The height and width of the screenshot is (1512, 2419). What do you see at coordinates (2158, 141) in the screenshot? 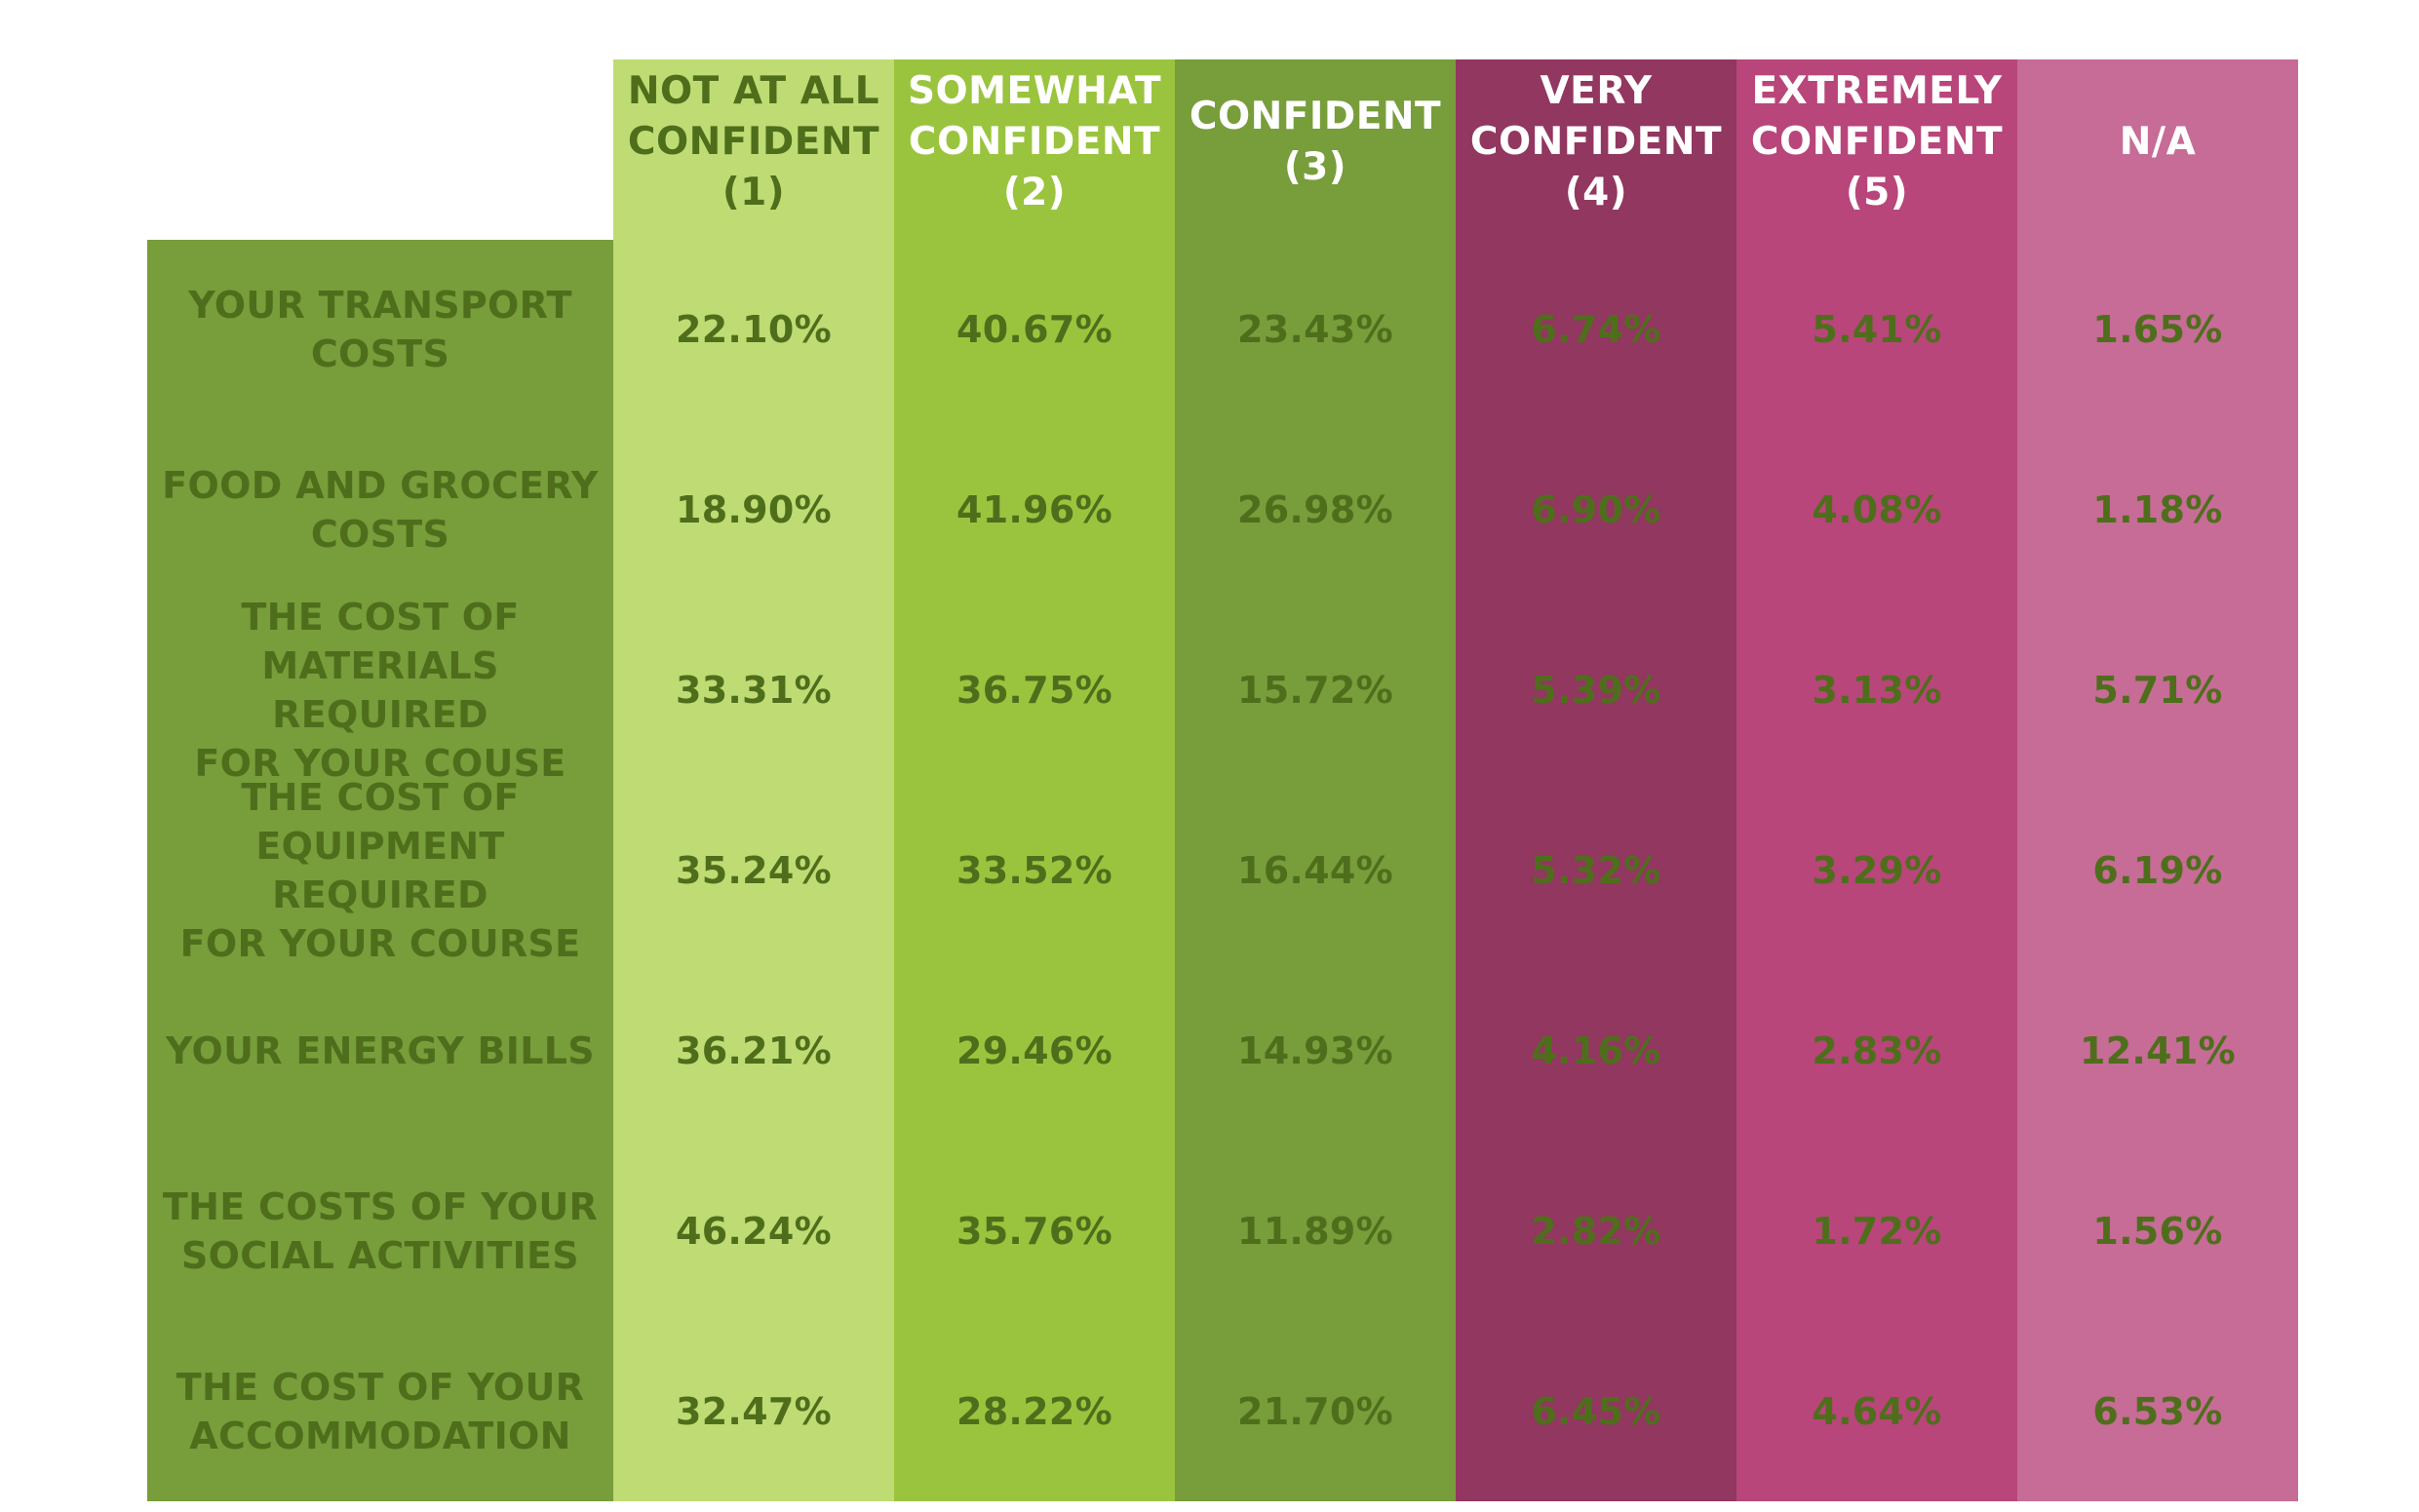
I see `column-header: N/A` at bounding box center [2158, 141].